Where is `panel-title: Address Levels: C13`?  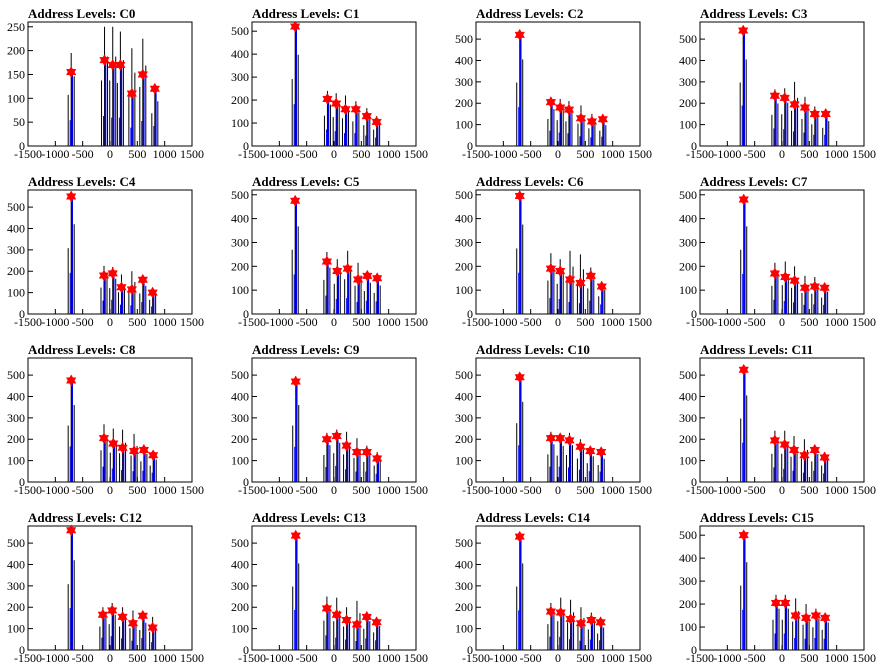 panel-title: Address Levels: C13 is located at coordinates (309, 517).